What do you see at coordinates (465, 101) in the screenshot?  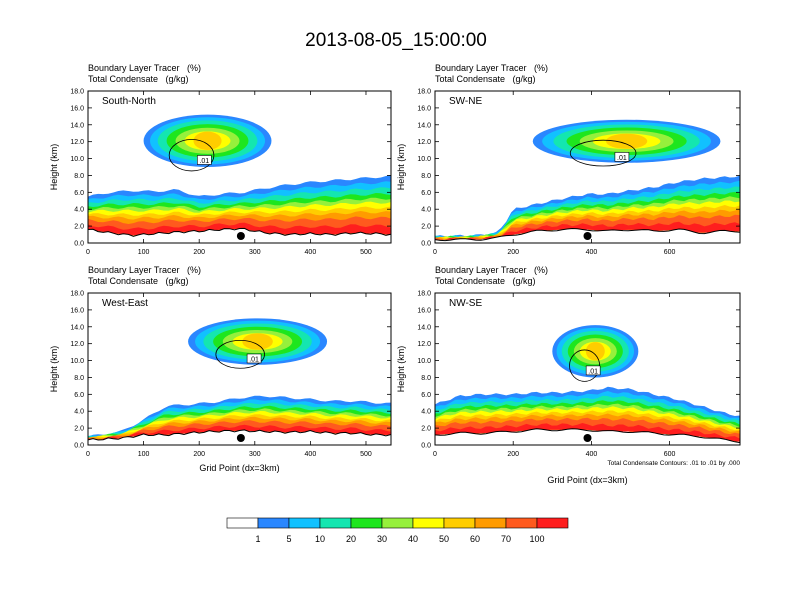 I see `panel-direction-label: SW-NE` at bounding box center [465, 101].